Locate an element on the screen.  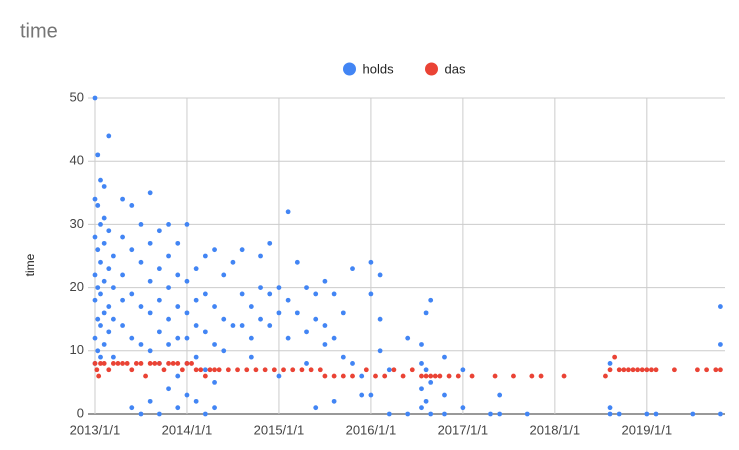
y-axis-label: time is located at coordinates (30, 264).